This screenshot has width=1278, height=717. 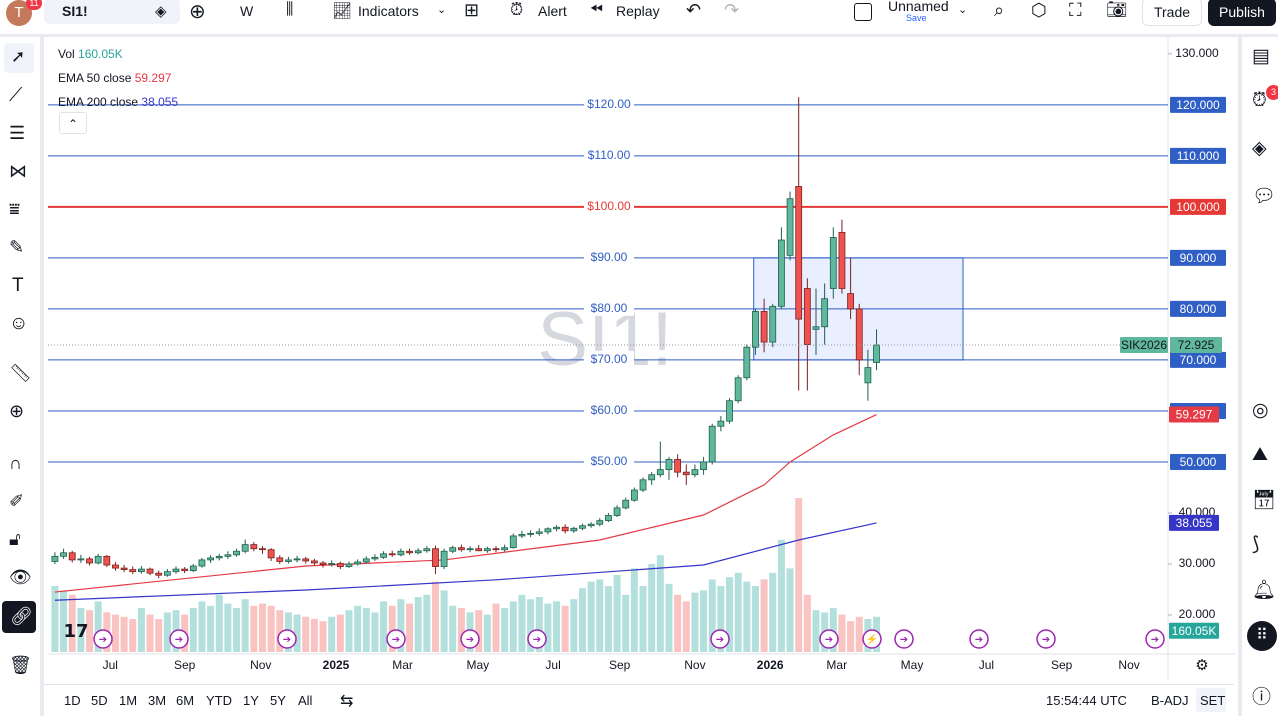 I want to click on range-button: YTD, so click(x=219, y=700).